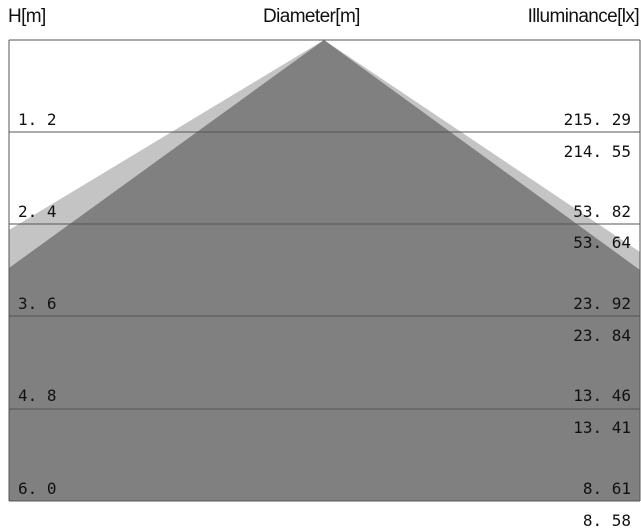 Image resolution: width=641 pixels, height=531 pixels. I want to click on height-value: 4. 8, so click(37, 395).